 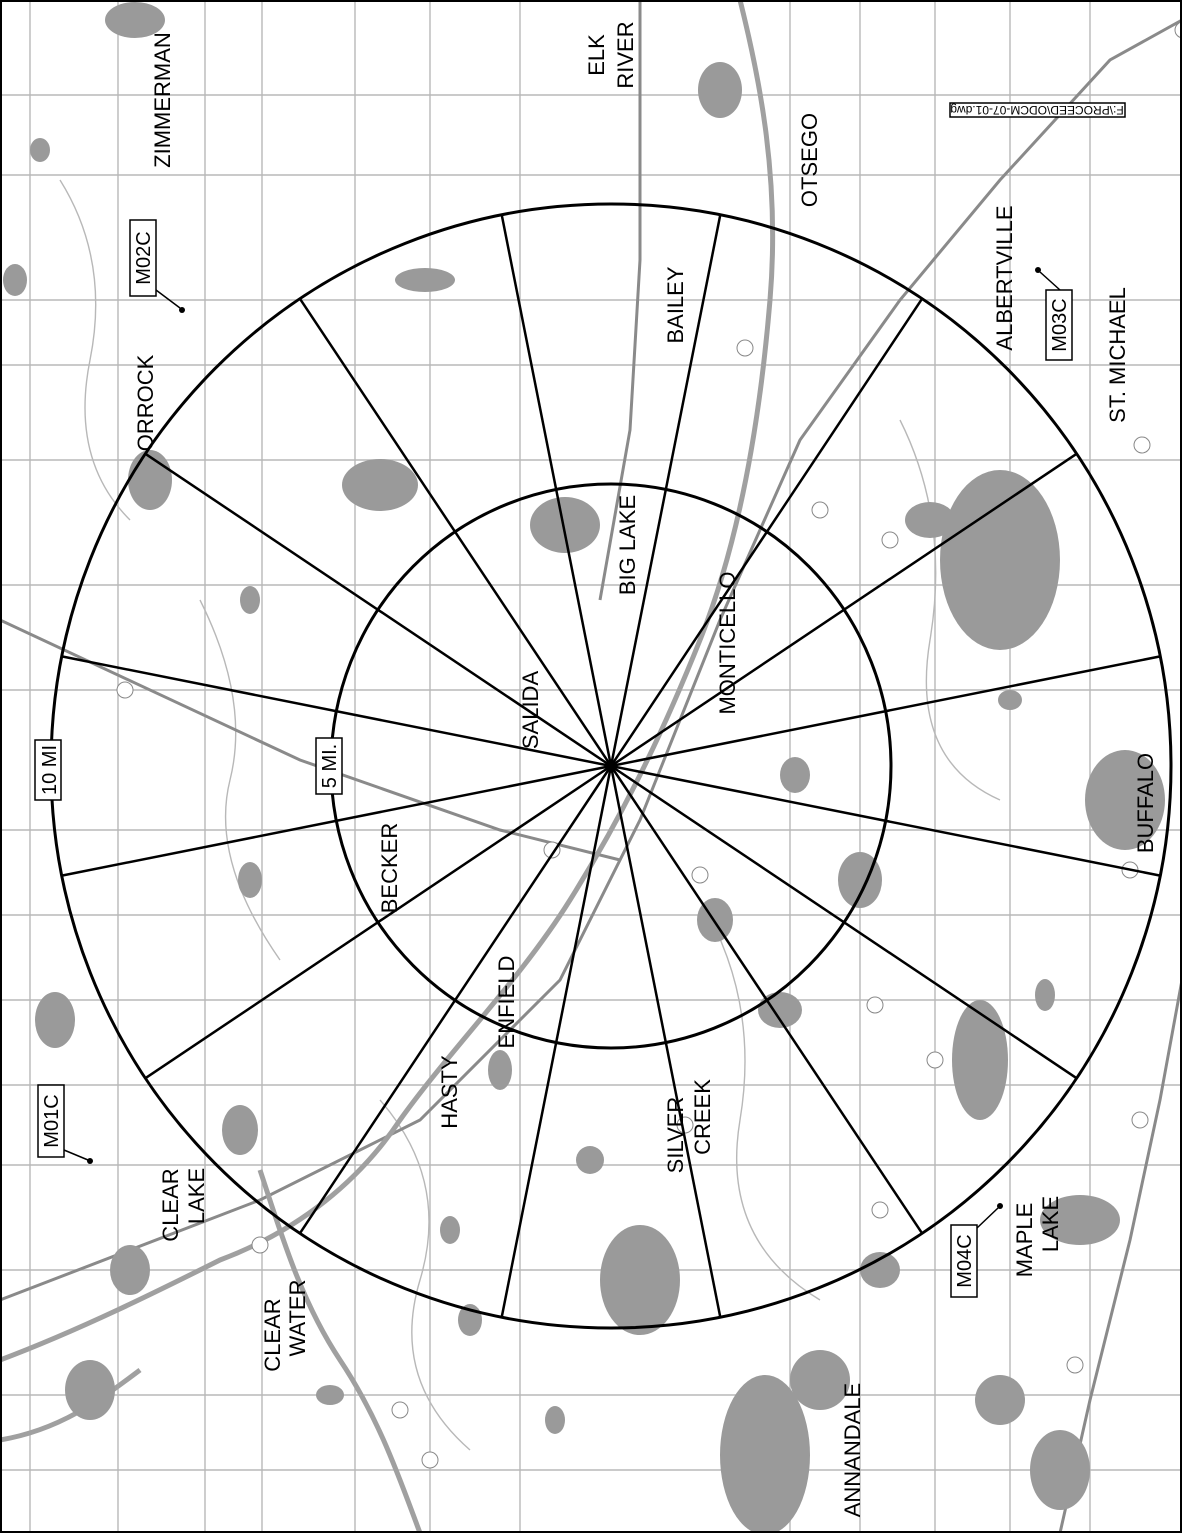 I want to click on place-orrock: ORROCK, so click(x=145, y=402).